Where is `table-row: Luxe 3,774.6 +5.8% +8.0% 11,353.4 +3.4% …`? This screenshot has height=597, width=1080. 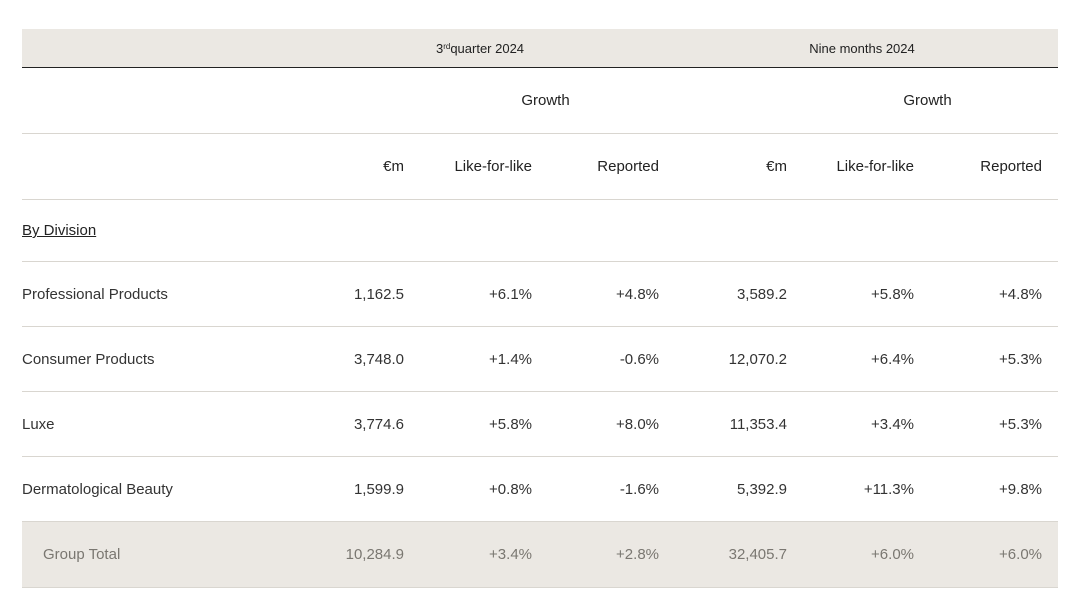
table-row: Luxe 3,774.6 +5.8% +8.0% 11,353.4 +3.4% … is located at coordinates (540, 424).